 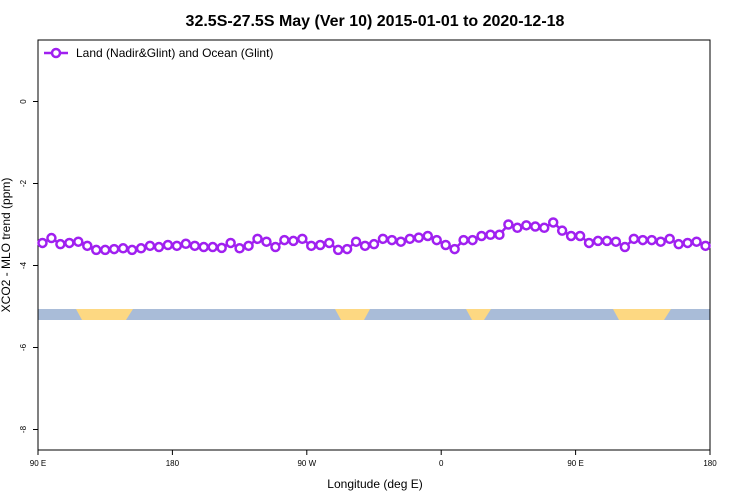 I want to click on y-tick-label: -8, so click(x=23, y=429).